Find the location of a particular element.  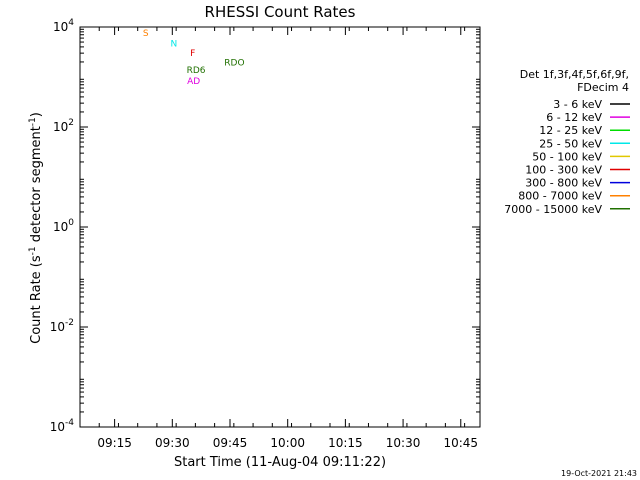

series-line-800-7000-kev is located at coordinates (304, 259).